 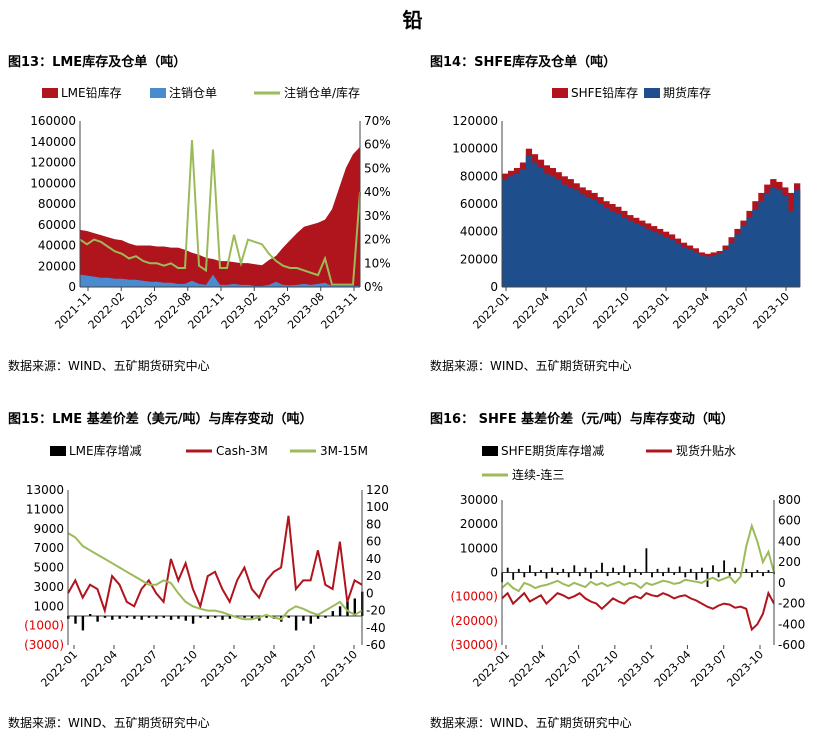 What do you see at coordinates (322, 92) in the screenshot?
I see `legend-label: 注销仓单/库存` at bounding box center [322, 92].